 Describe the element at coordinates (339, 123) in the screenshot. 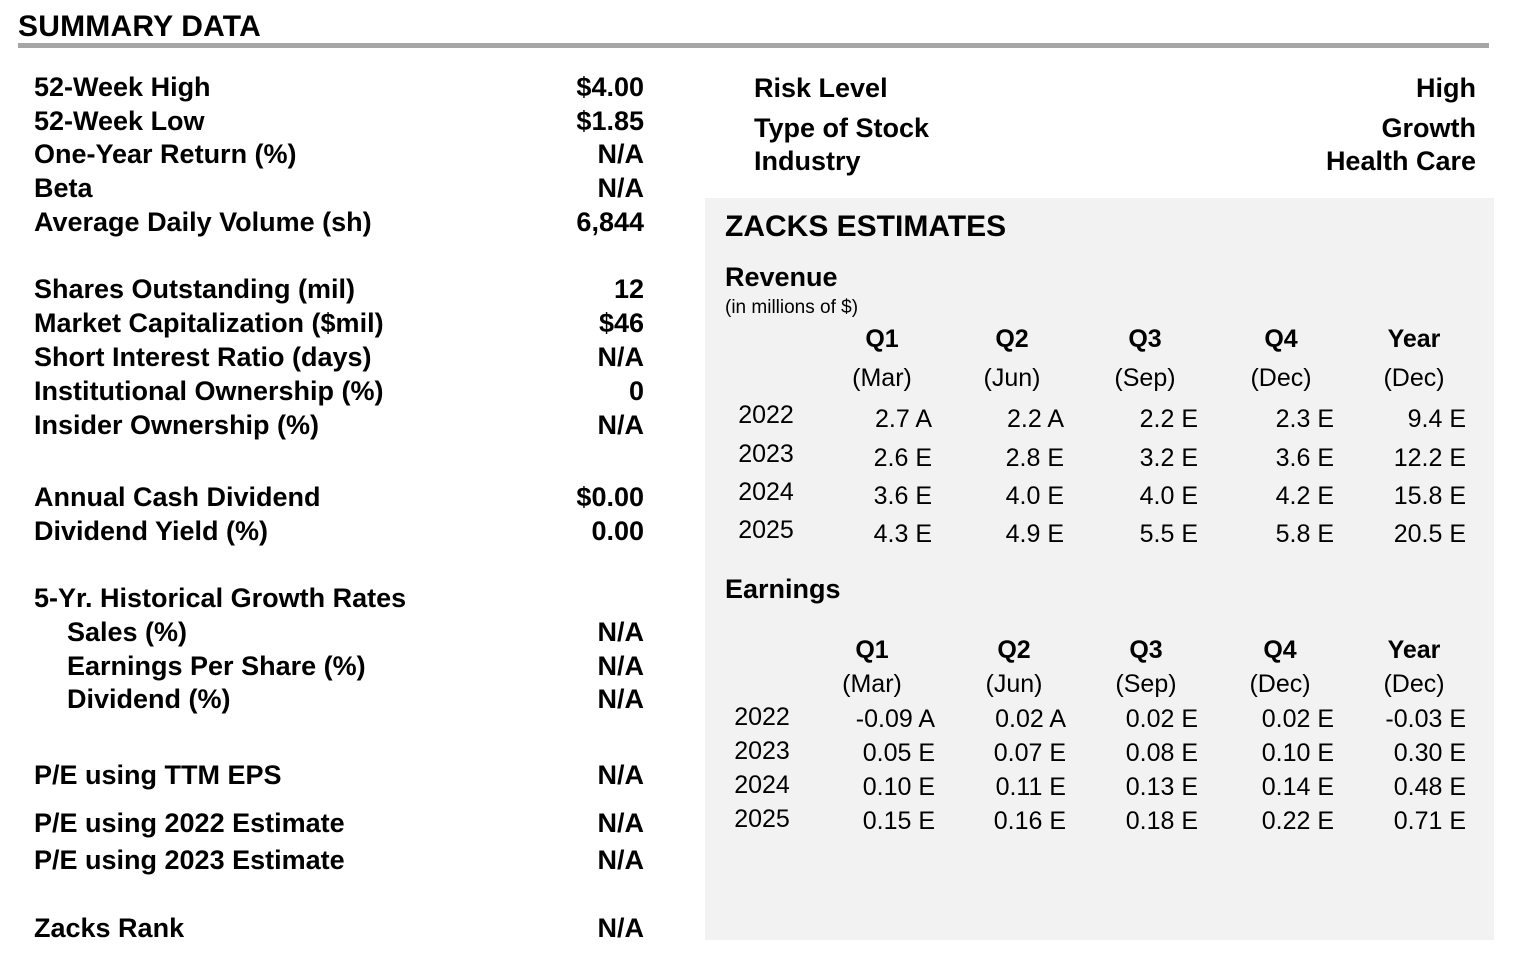

I see `summary-row: 52-Week Low $1.85` at that location.